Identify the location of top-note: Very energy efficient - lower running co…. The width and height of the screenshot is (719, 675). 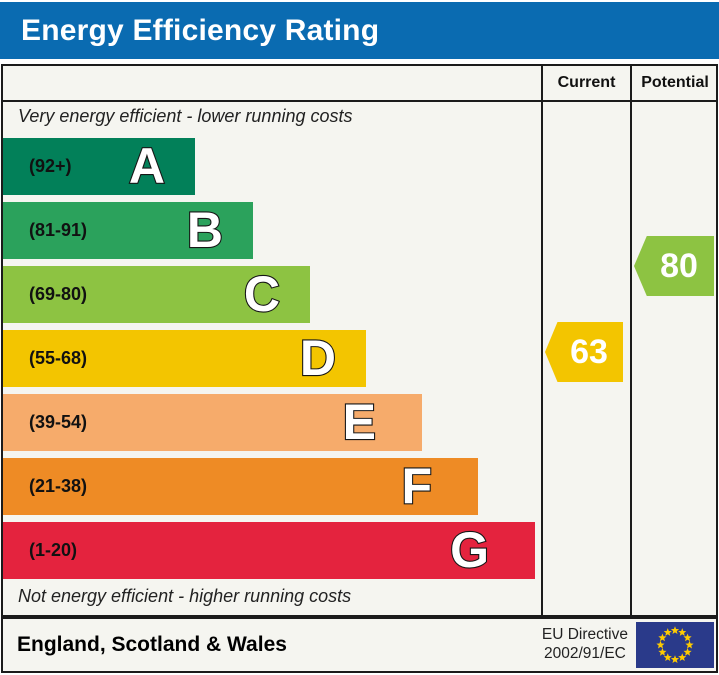
(185, 116).